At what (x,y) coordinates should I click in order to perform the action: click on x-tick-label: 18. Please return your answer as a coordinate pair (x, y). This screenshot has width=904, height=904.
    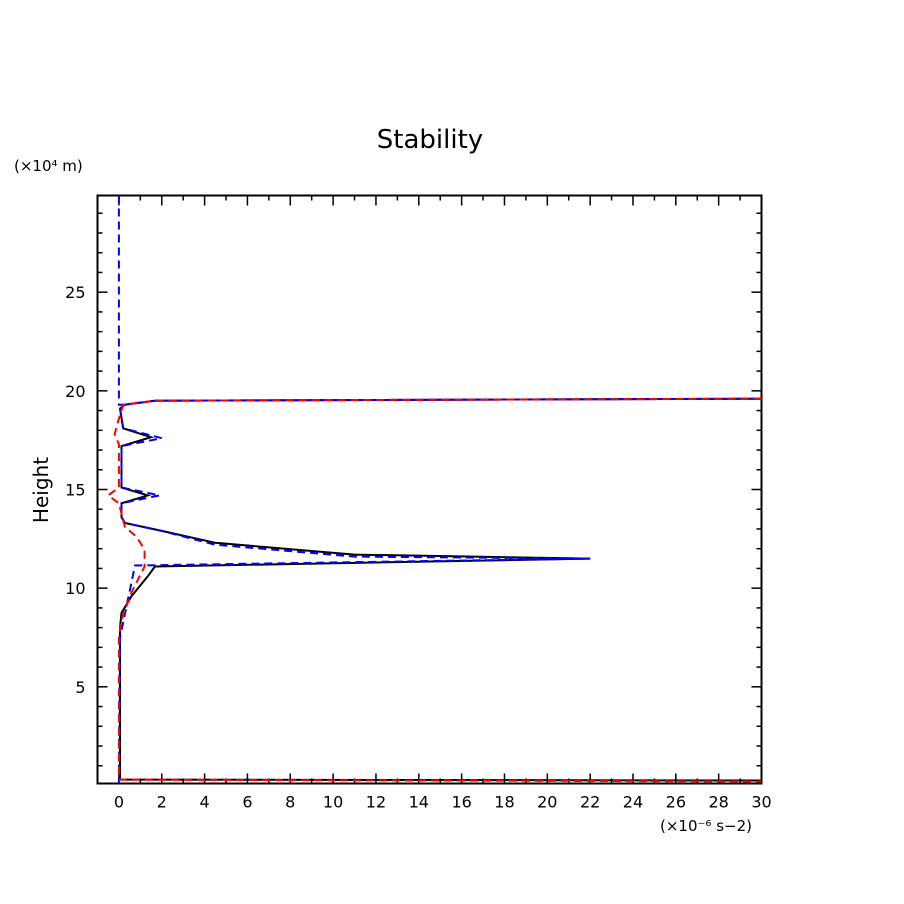
    Looking at the image, I should click on (504, 802).